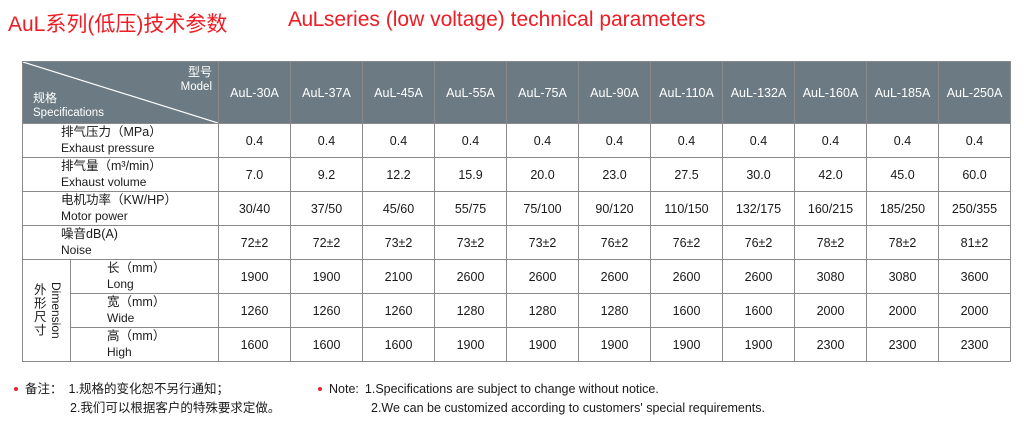 The height and width of the screenshot is (431, 1024). Describe the element at coordinates (542, 174) in the screenshot. I see `cell: 20.0` at that location.